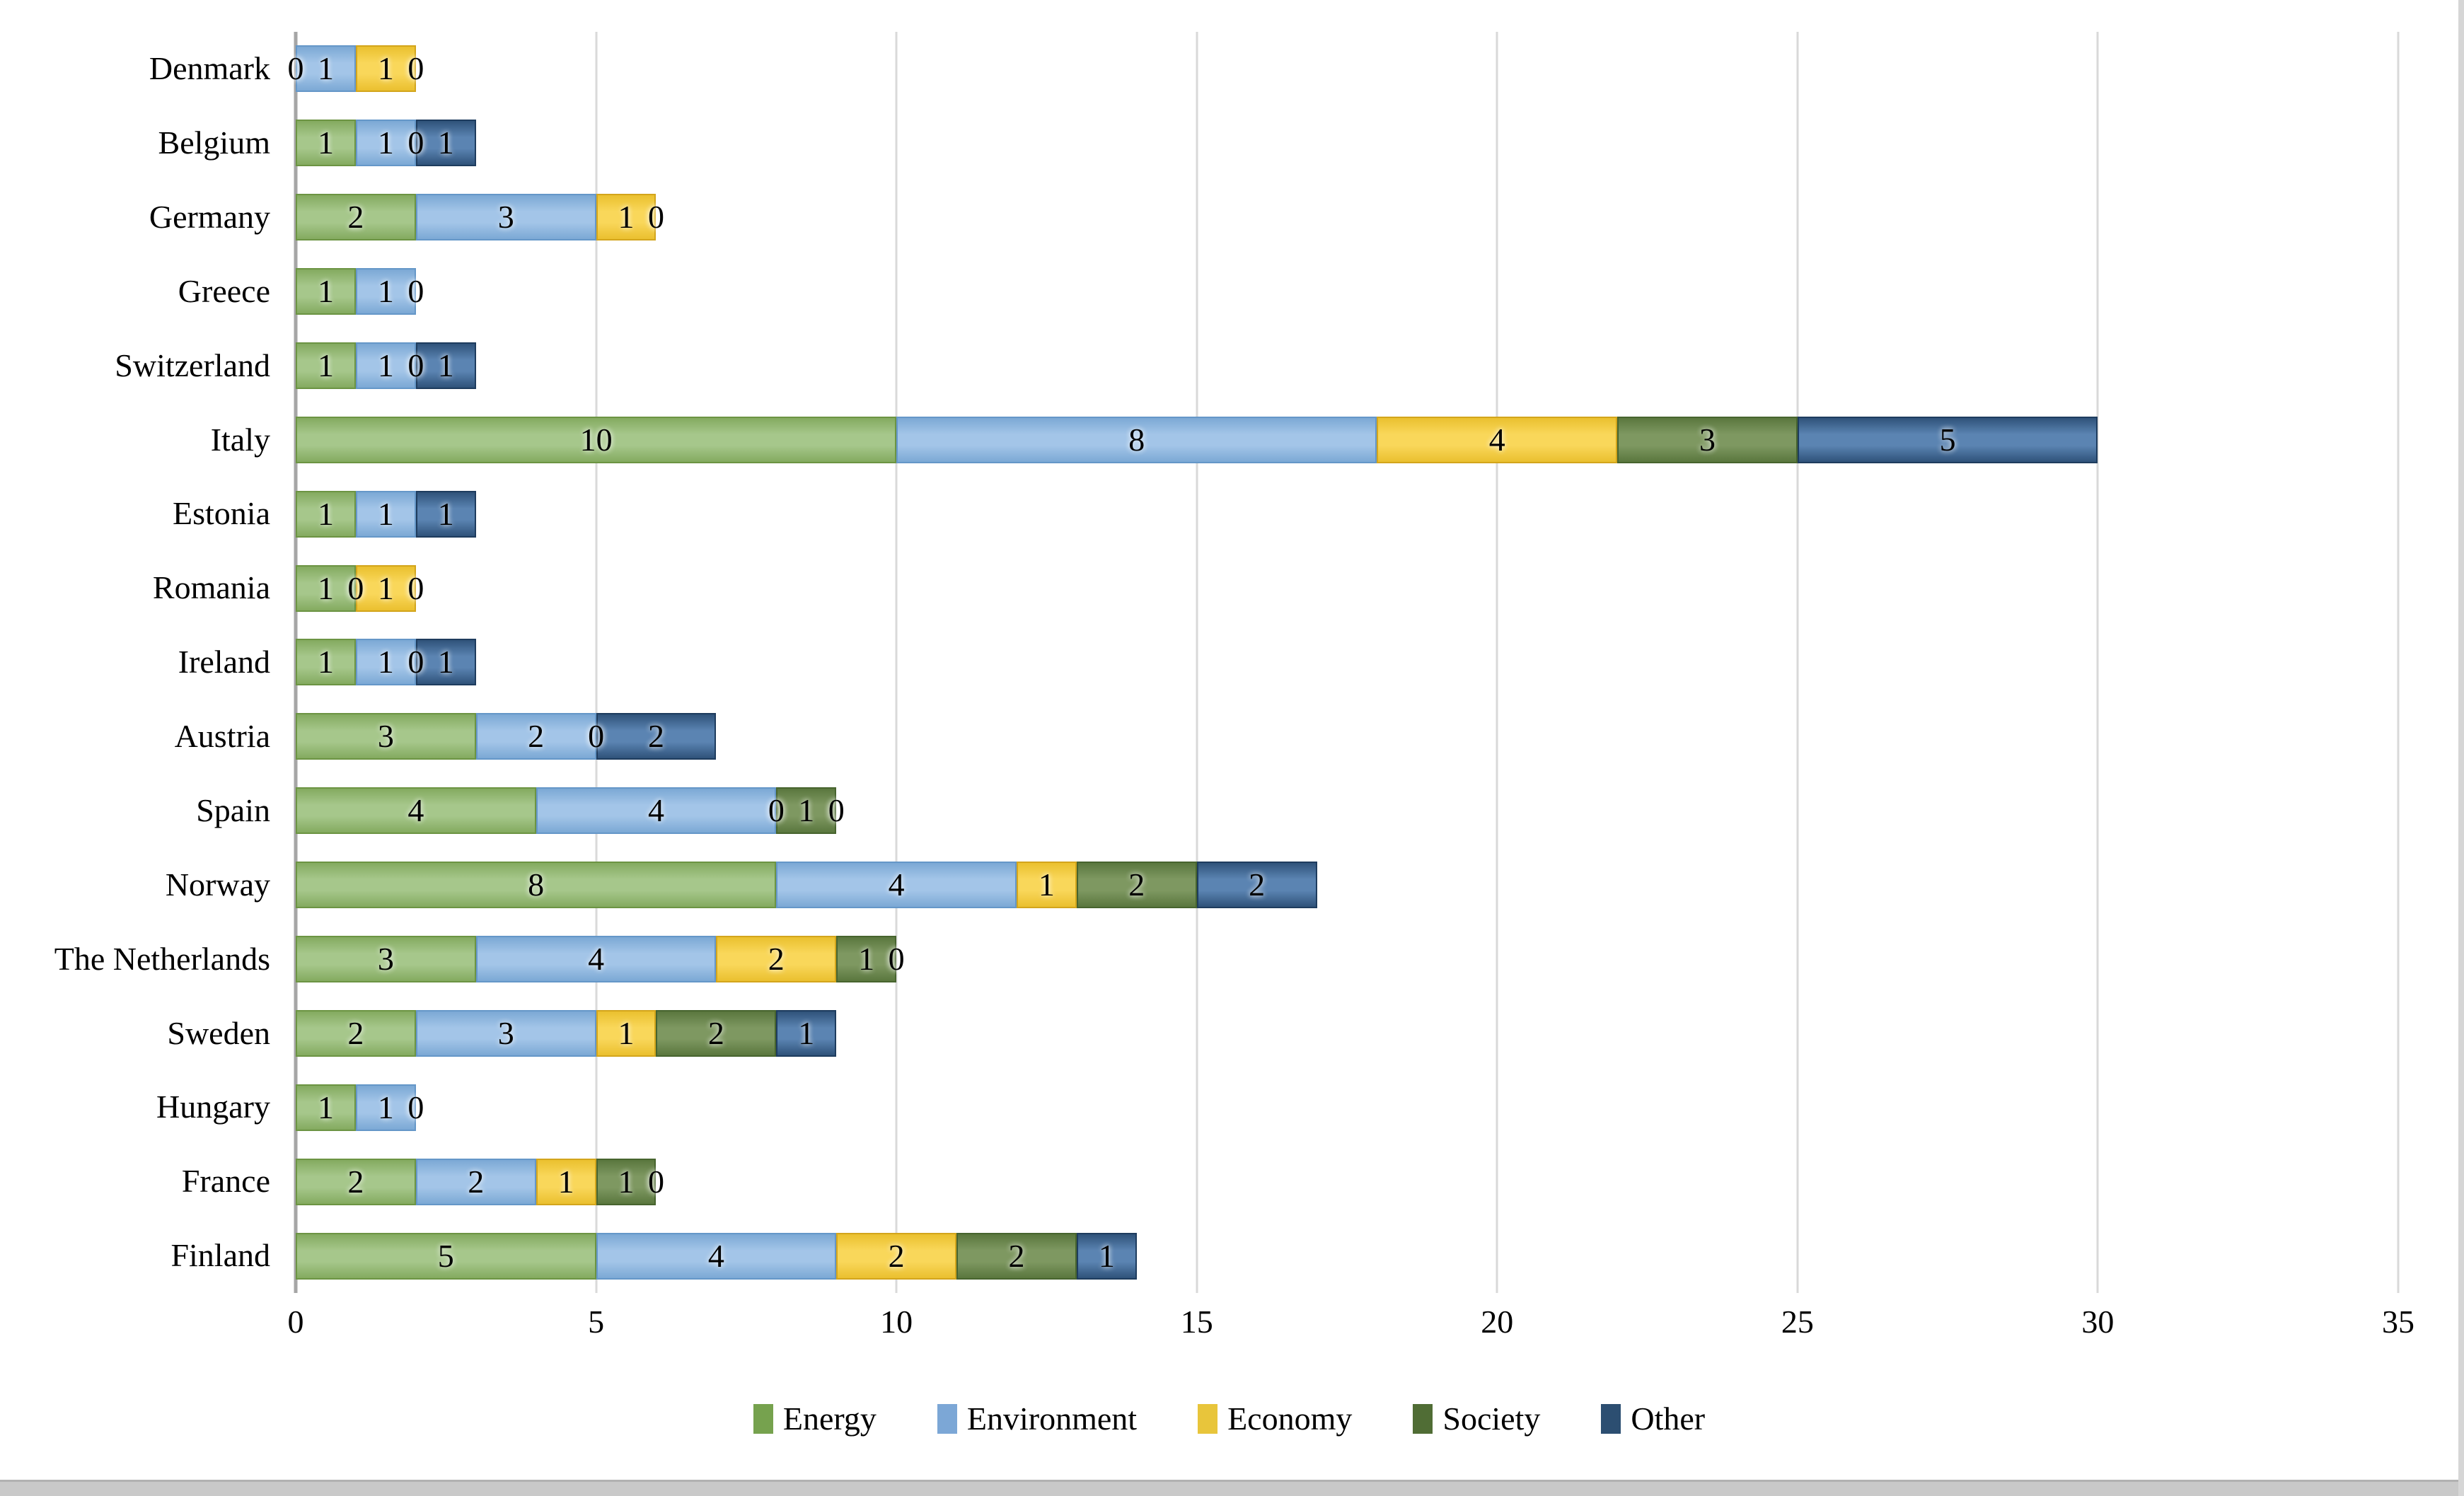 This screenshot has width=2464, height=1496. I want to click on legend-label: Society, so click(1491, 1419).